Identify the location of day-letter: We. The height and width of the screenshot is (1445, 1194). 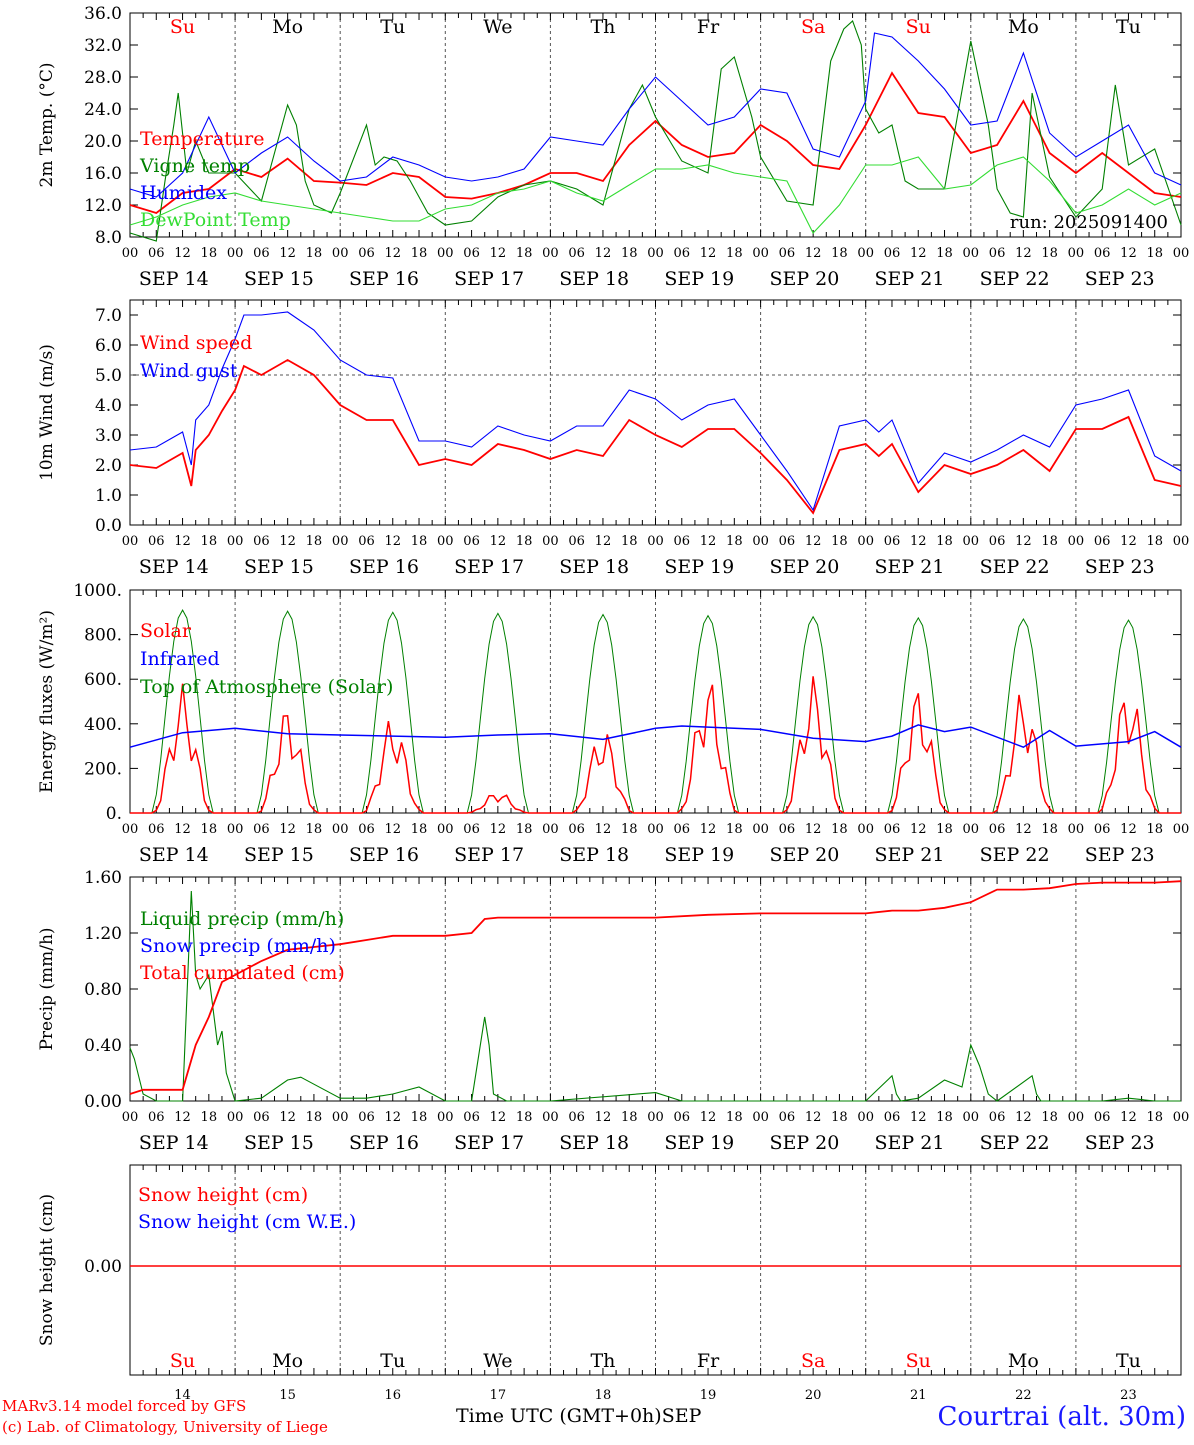
(497, 27).